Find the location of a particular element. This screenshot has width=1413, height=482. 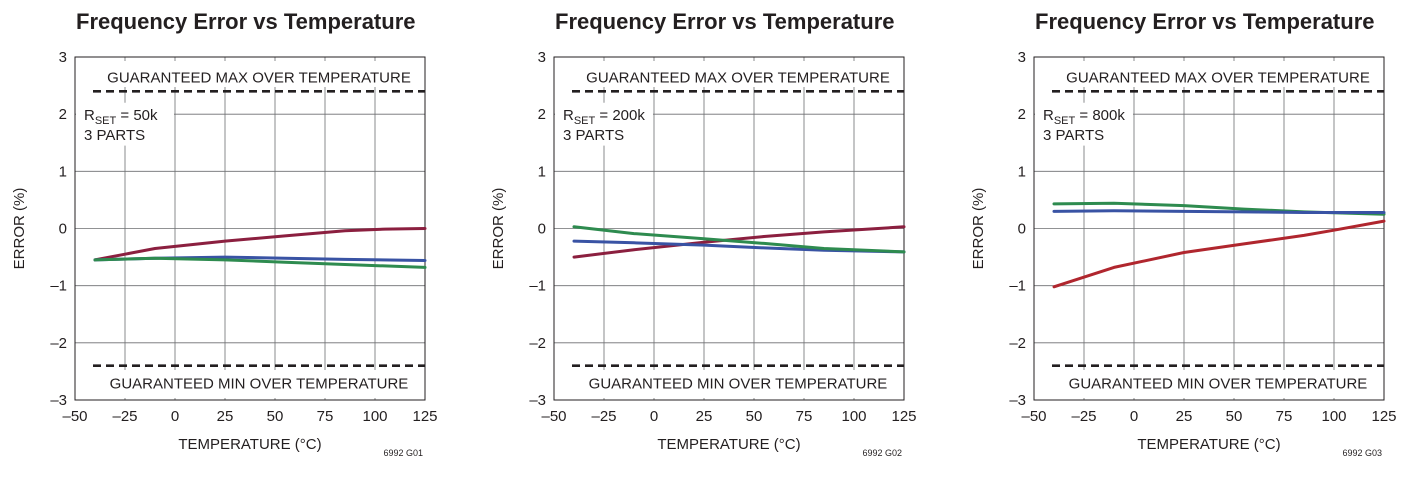

figure-code: 6992 G01 is located at coordinates (403, 453).